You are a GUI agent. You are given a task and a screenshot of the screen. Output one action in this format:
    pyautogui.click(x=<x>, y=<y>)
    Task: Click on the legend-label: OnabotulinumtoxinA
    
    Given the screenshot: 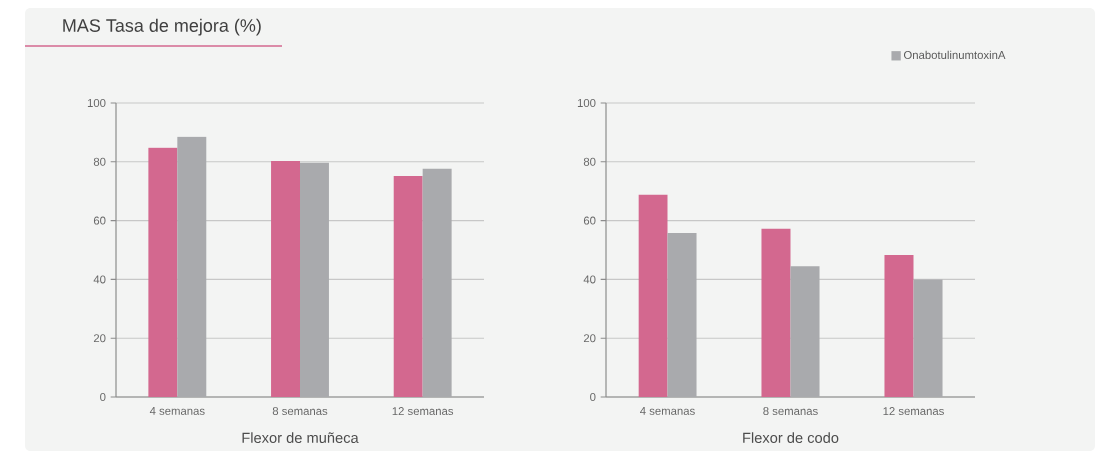 What is the action you would take?
    pyautogui.click(x=954, y=55)
    